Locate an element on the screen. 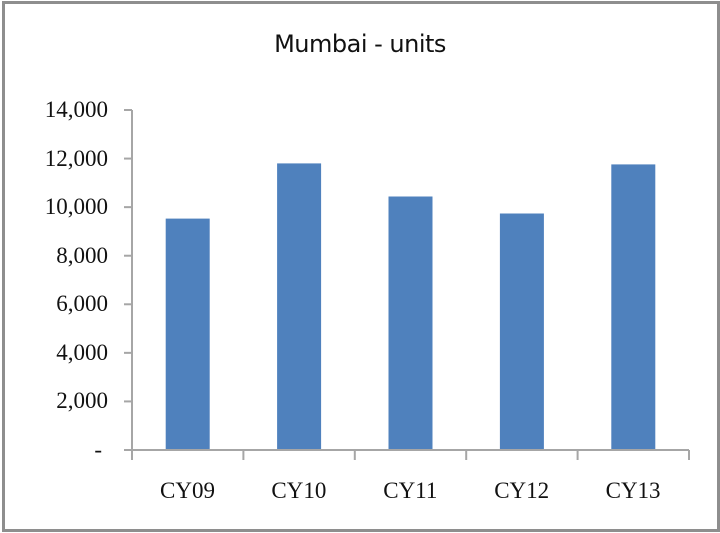 The height and width of the screenshot is (533, 720). bar-cy12 is located at coordinates (521, 331).